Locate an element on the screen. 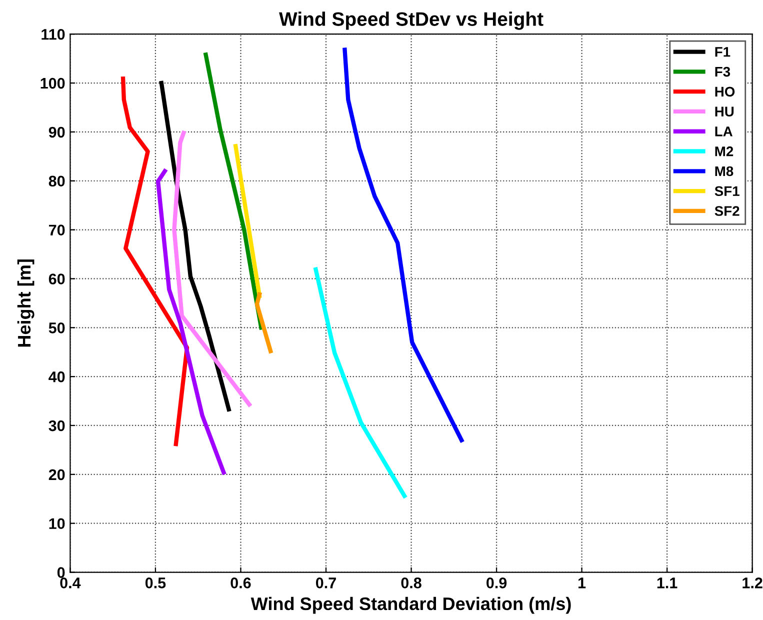 This screenshot has height=620, width=763. y-tick-label: 50 is located at coordinates (56, 328).